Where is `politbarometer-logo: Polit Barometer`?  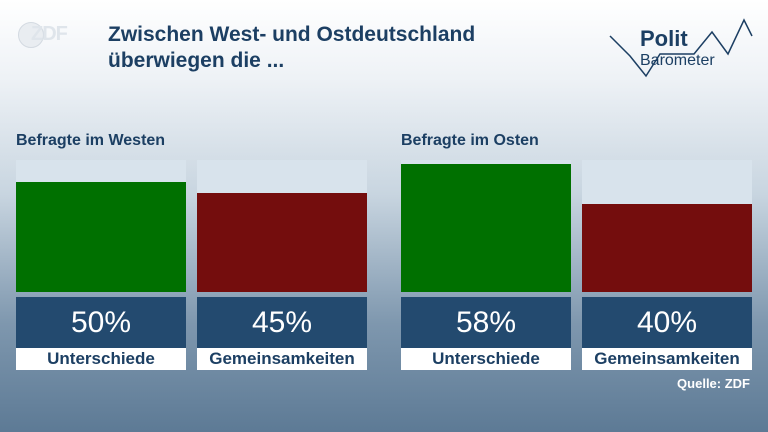 politbarometer-logo: Polit Barometer is located at coordinates (682, 49).